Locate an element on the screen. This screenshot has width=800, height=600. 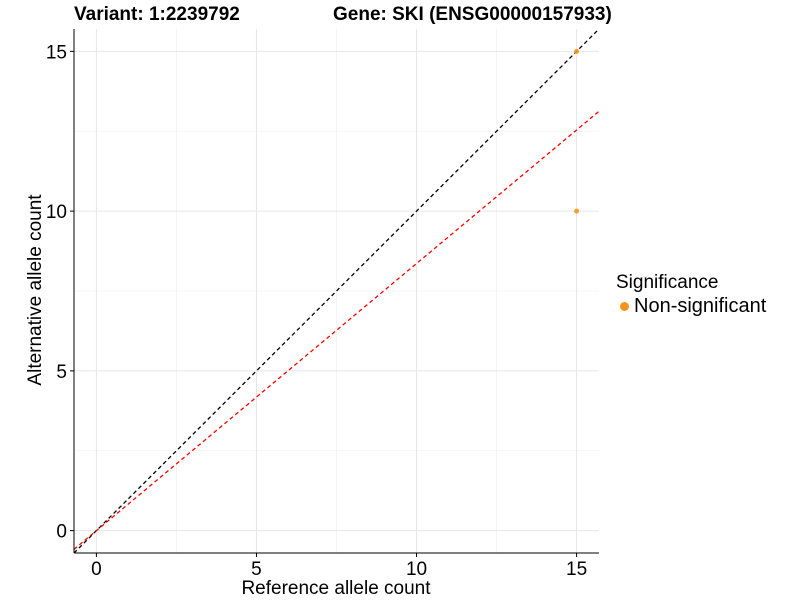
data-points is located at coordinates (577, 131).